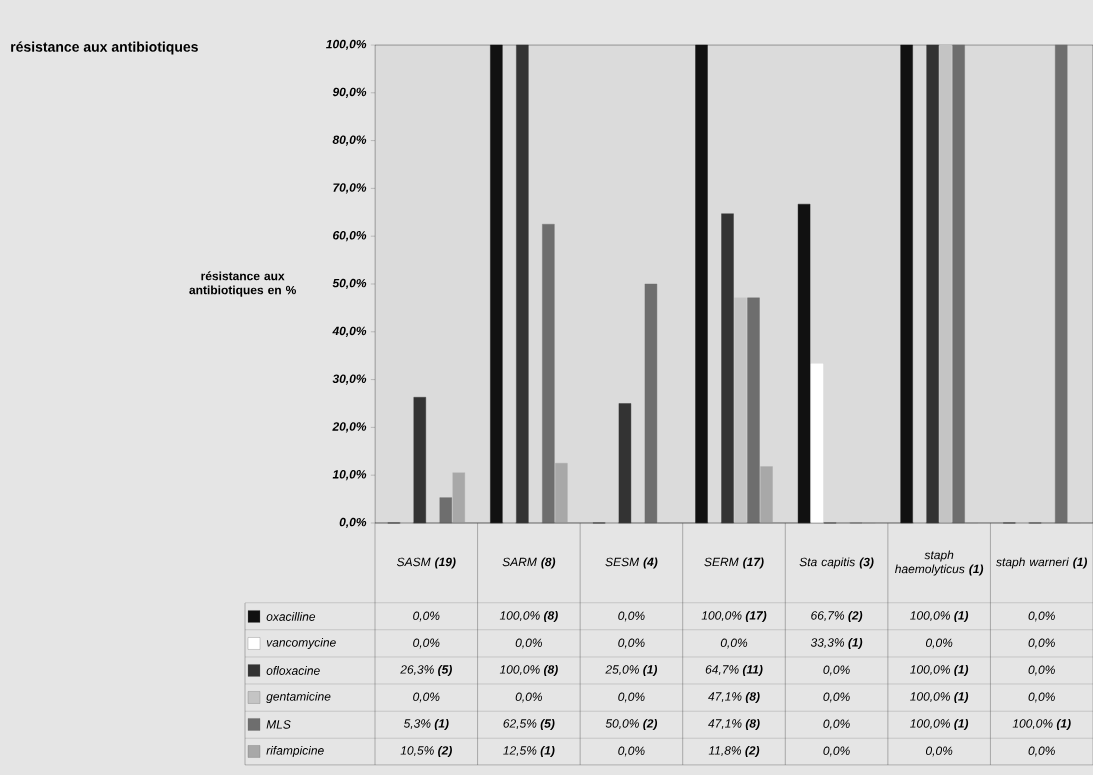 The height and width of the screenshot is (775, 1093). I want to click on data-label: 62,5% (5), so click(529, 724).